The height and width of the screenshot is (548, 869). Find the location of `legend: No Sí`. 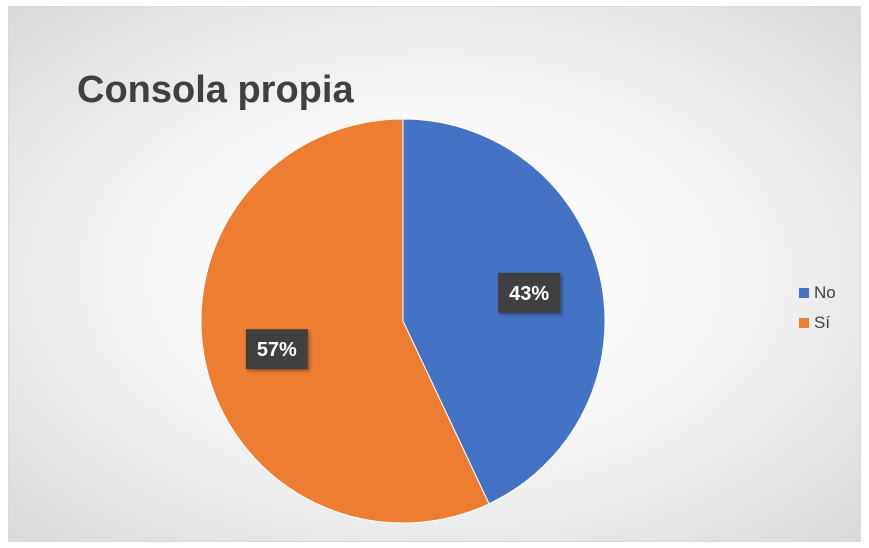

legend: No Sí is located at coordinates (817, 310).